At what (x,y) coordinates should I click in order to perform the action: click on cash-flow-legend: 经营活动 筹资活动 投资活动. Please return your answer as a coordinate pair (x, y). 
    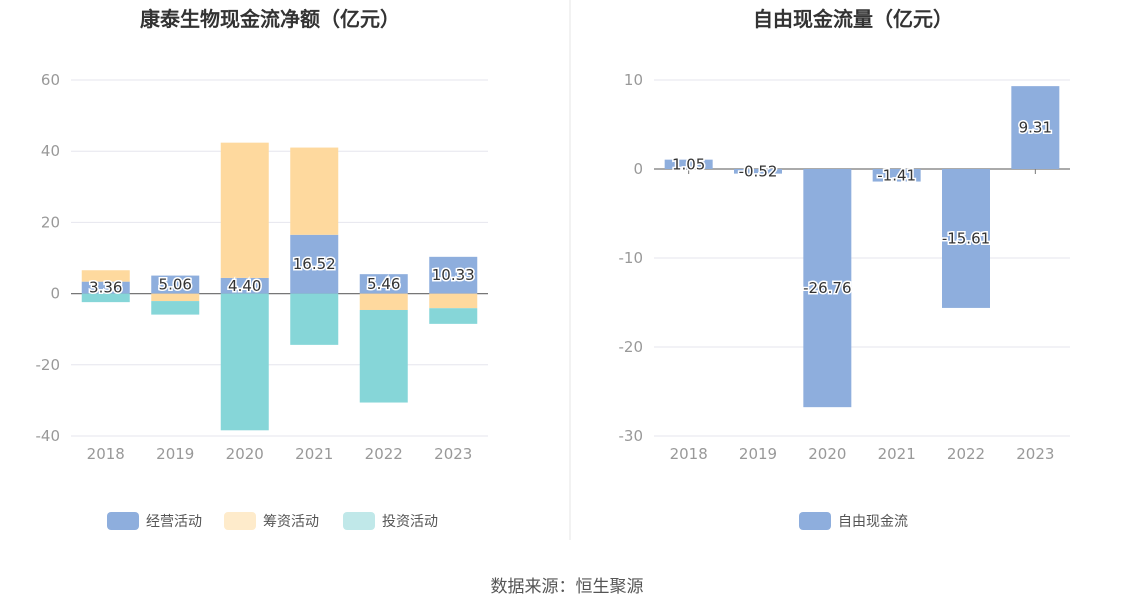
    Looking at the image, I should click on (272, 521).